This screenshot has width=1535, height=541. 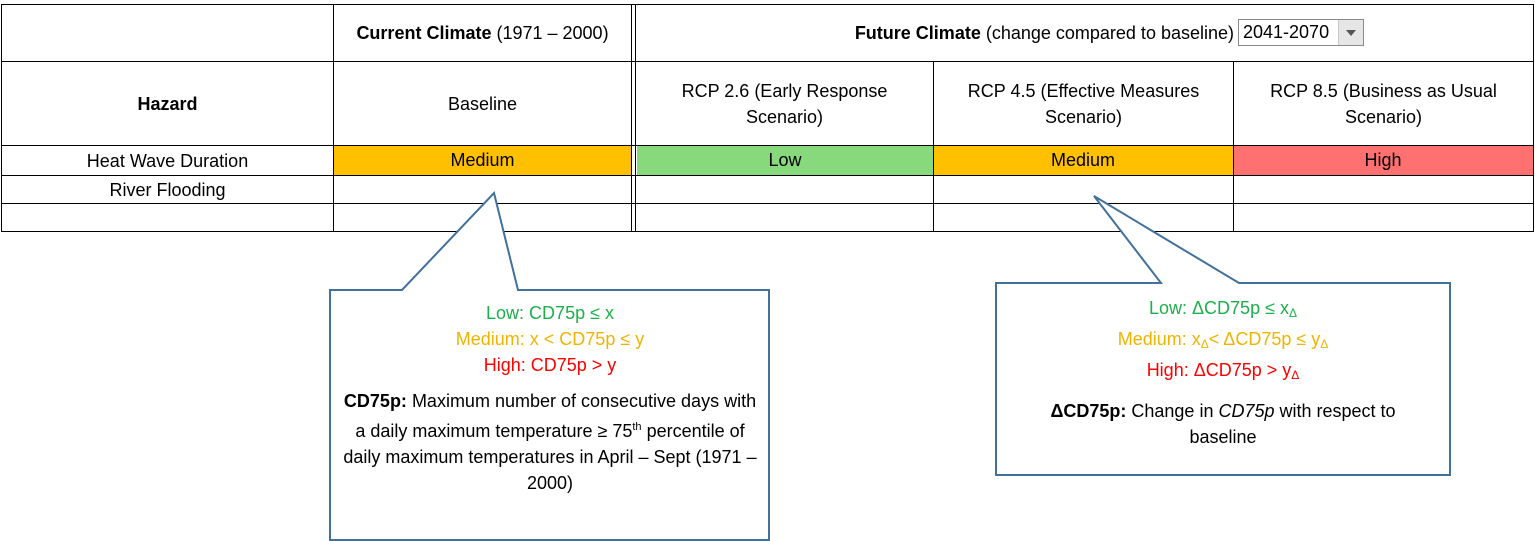 I want to click on rating-rcp85-heat: High, so click(x=1383, y=160).